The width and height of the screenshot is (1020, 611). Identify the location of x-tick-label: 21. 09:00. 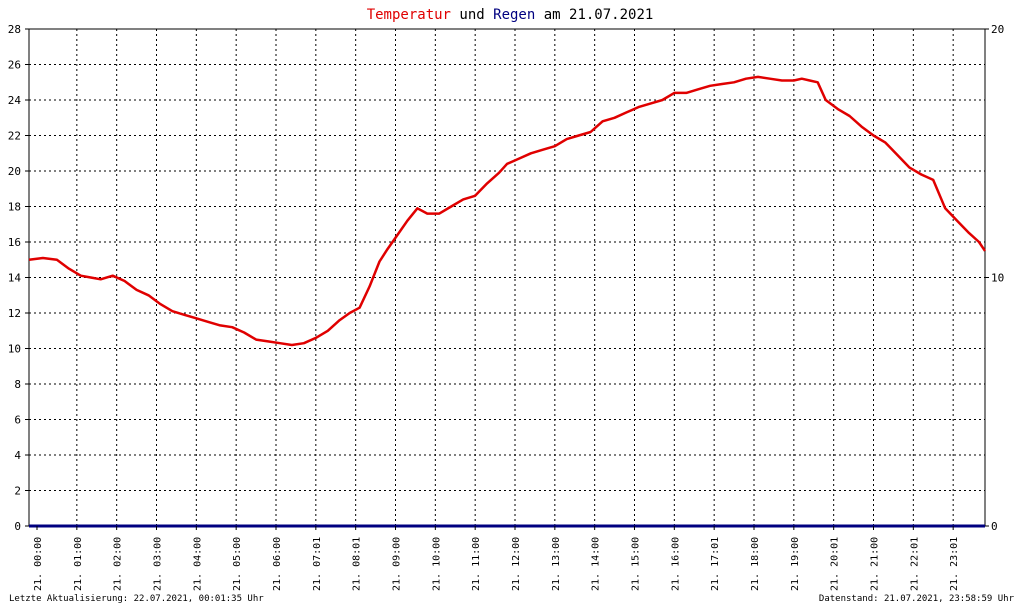
(397, 564).